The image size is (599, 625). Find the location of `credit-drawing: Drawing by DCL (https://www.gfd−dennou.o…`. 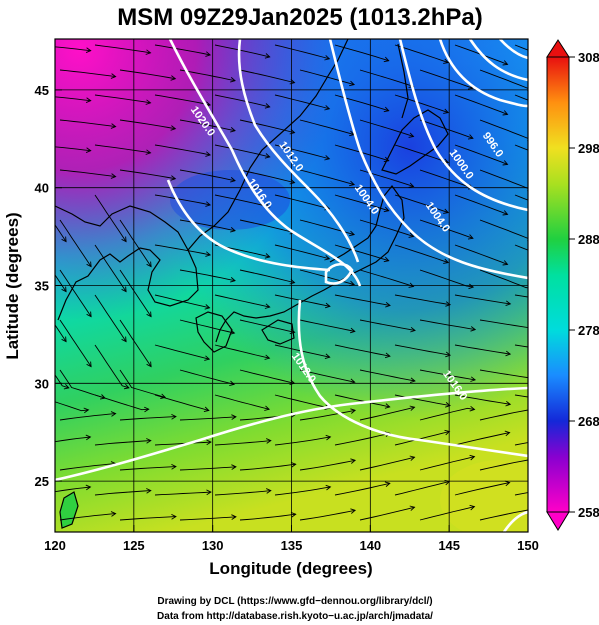

credit-drawing: Drawing by DCL (https://www.gfd−dennou.o… is located at coordinates (294, 601).